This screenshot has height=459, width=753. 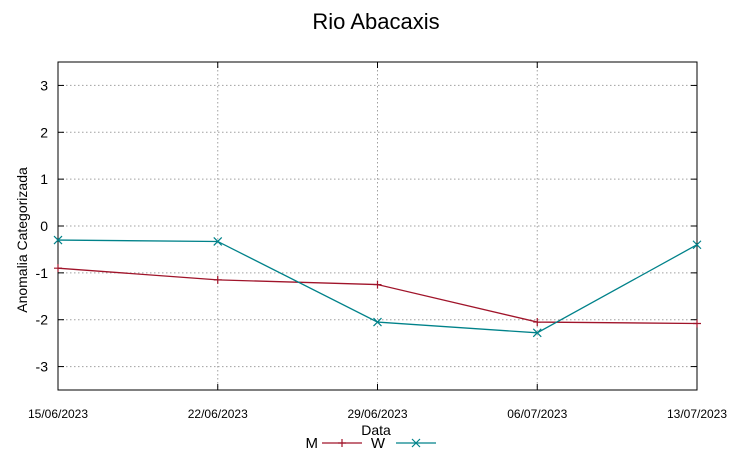 What do you see at coordinates (42, 367) in the screenshot?
I see `y-tick-label: -3` at bounding box center [42, 367].